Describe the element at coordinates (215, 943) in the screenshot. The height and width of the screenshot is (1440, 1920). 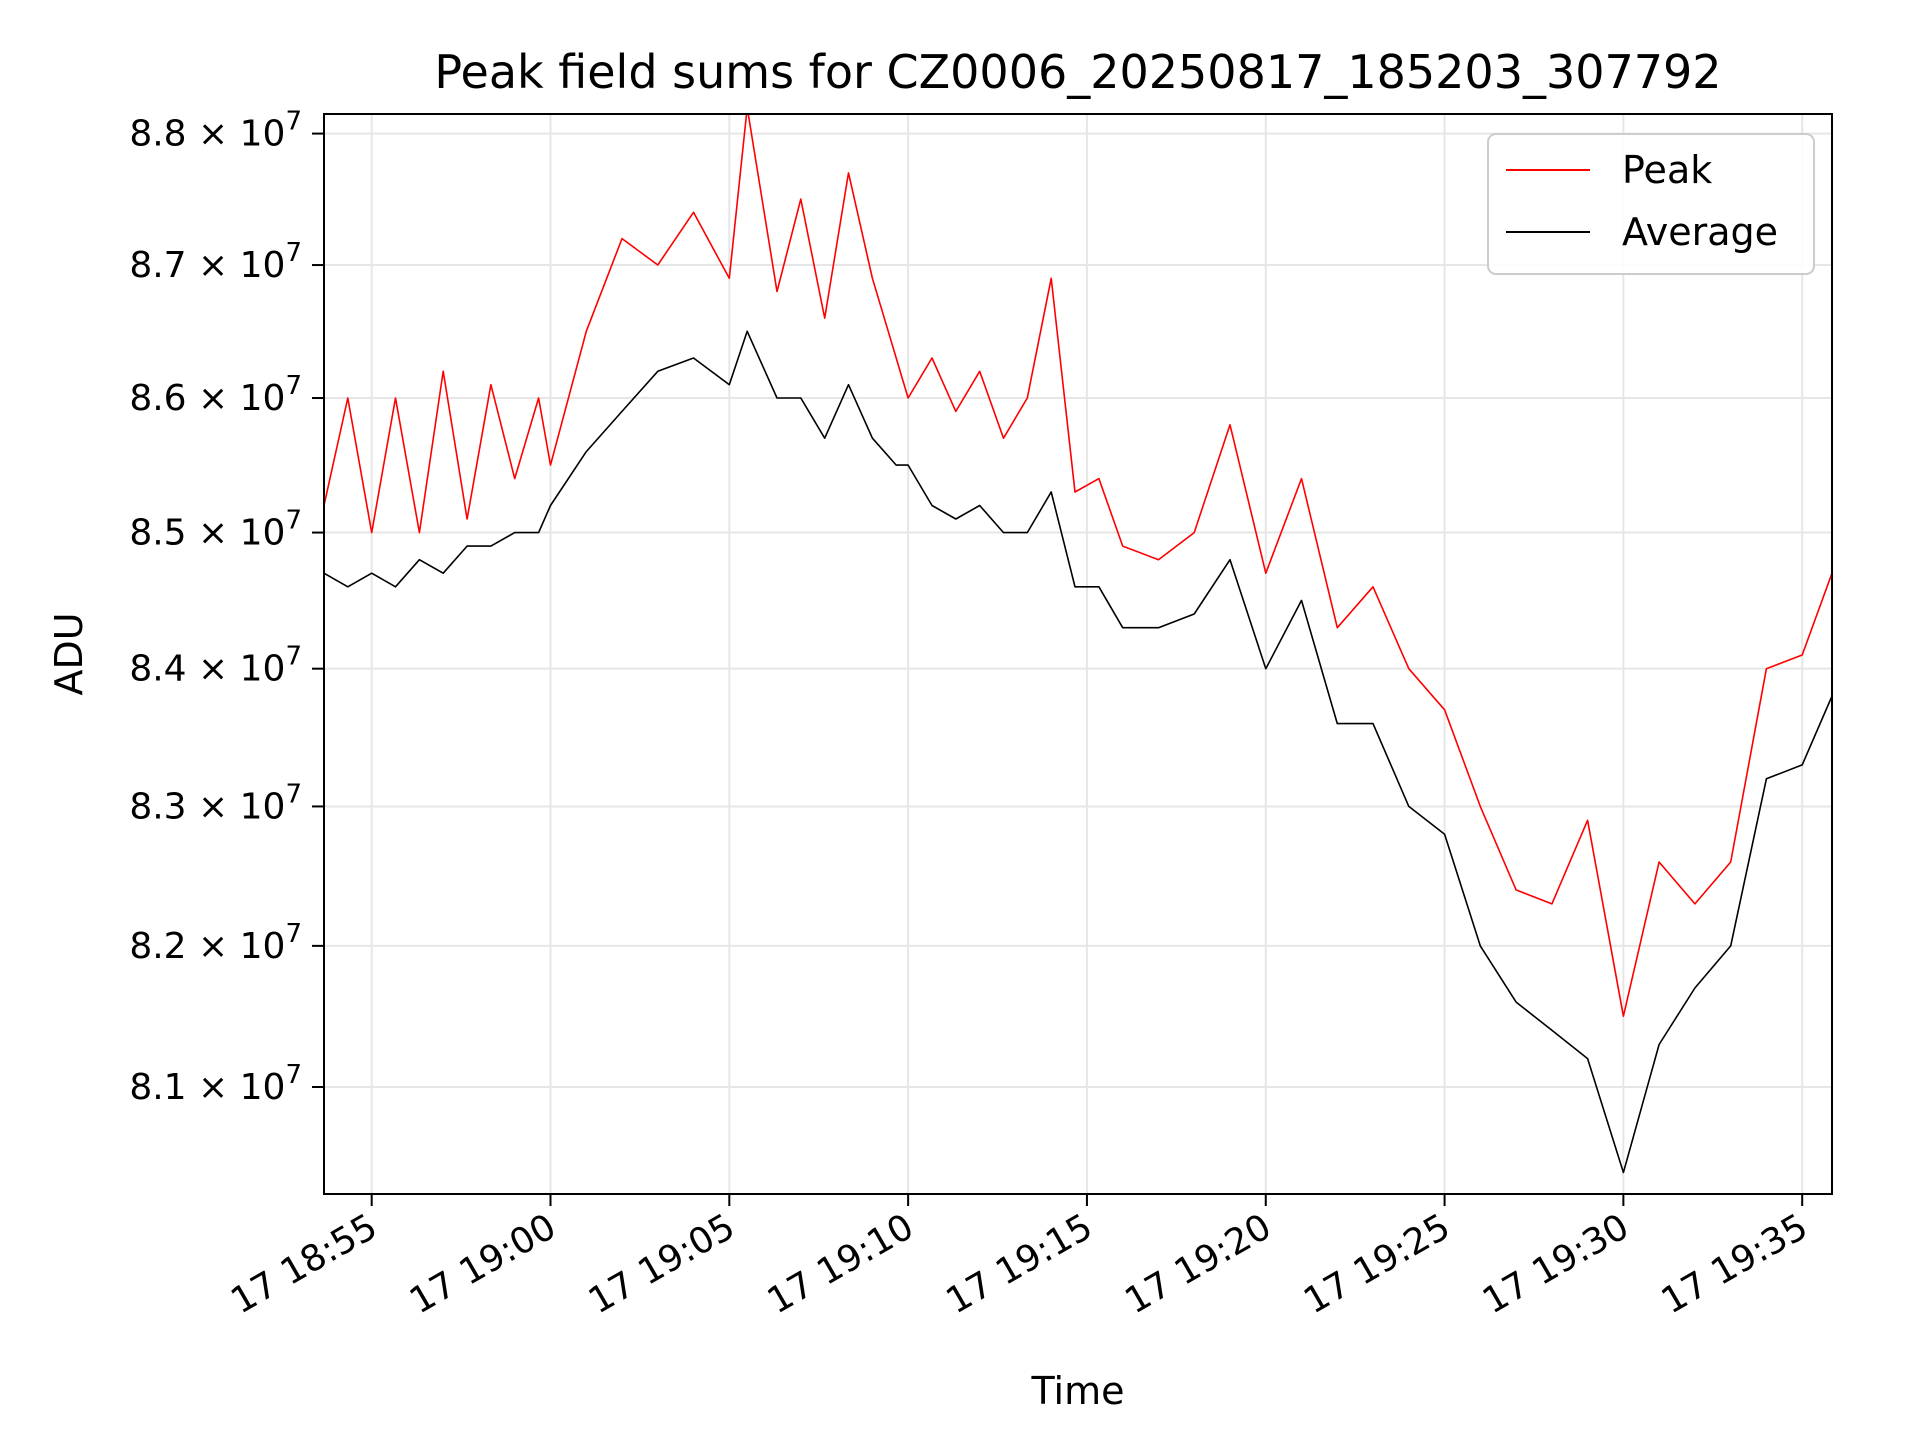
I see `y-tick-label: 8.2 × 107` at that location.